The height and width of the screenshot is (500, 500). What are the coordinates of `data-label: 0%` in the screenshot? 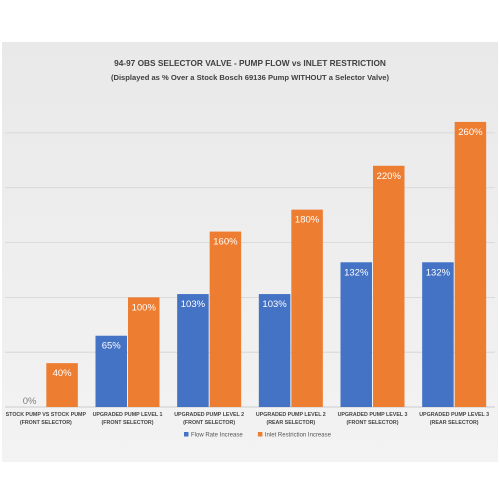 It's located at (30, 401).